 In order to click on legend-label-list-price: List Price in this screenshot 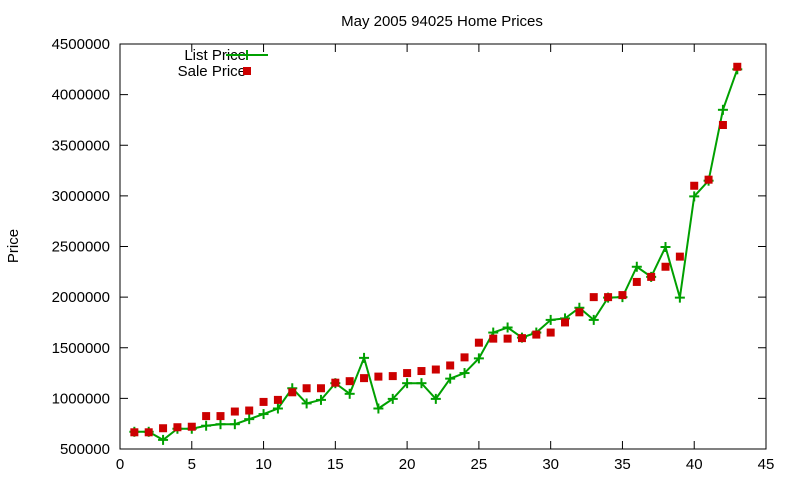, I will do `click(215, 55)`.